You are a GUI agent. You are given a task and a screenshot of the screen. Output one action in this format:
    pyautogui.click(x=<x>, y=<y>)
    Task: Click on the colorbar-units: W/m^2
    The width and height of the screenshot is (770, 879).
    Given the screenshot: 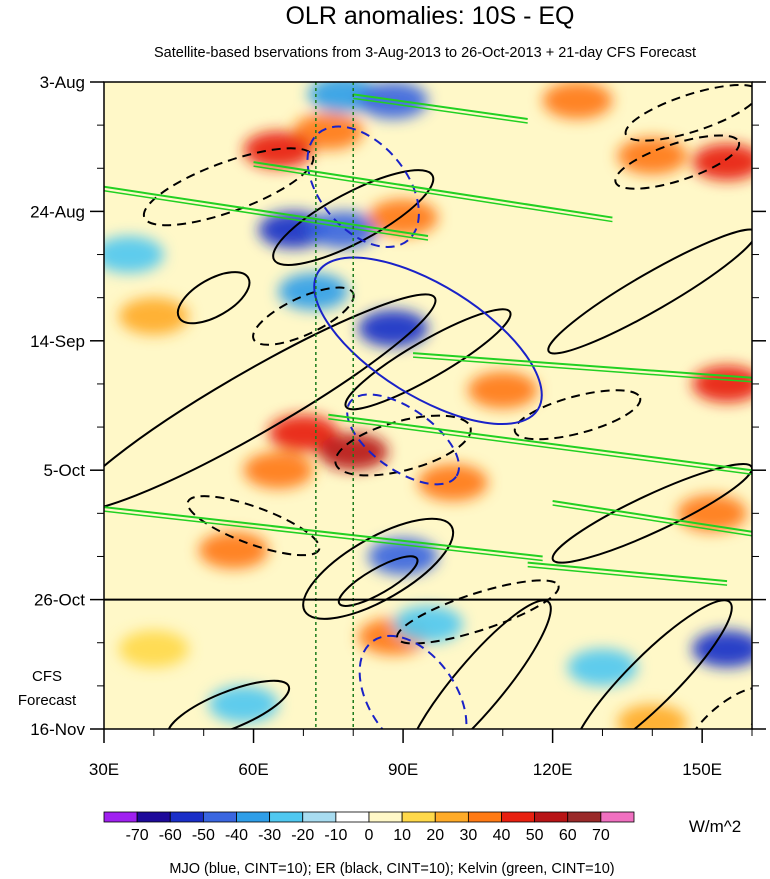 What is the action you would take?
    pyautogui.click(x=715, y=826)
    